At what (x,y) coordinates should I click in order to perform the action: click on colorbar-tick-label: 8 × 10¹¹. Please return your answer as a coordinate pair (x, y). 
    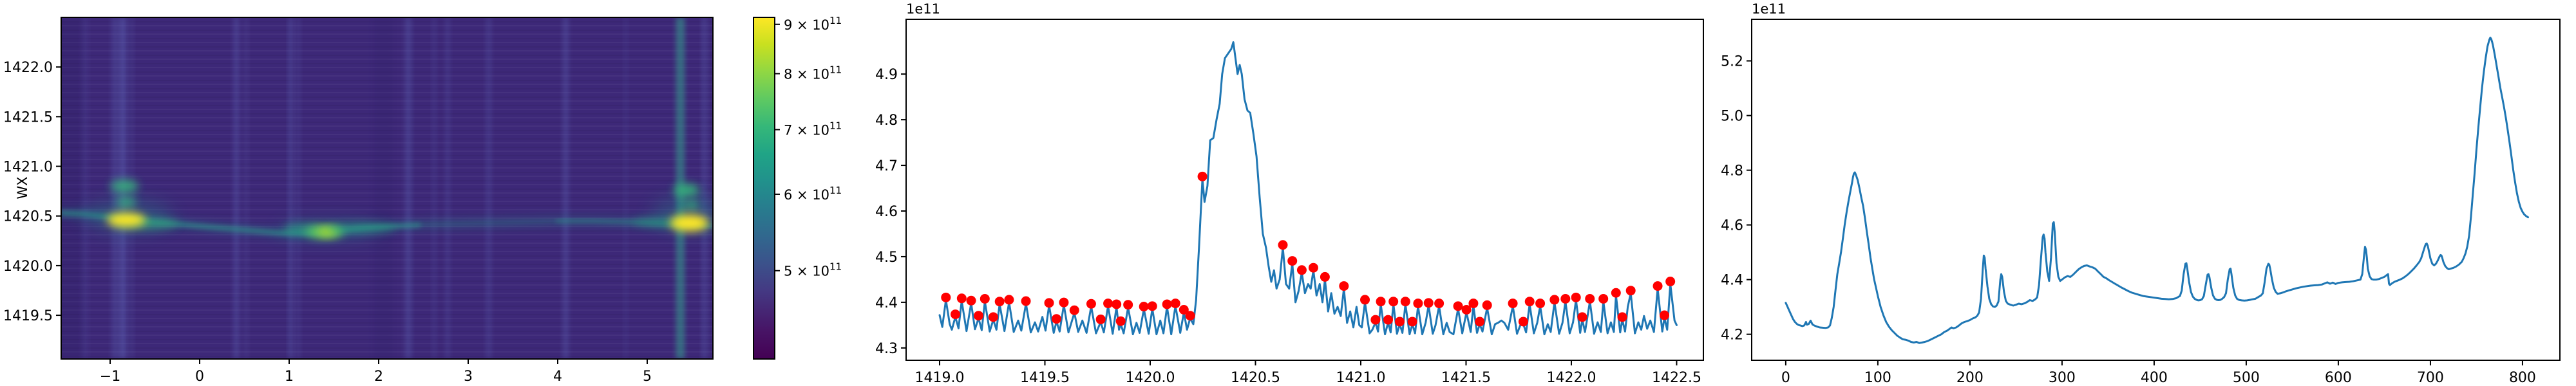
    Looking at the image, I should click on (813, 73).